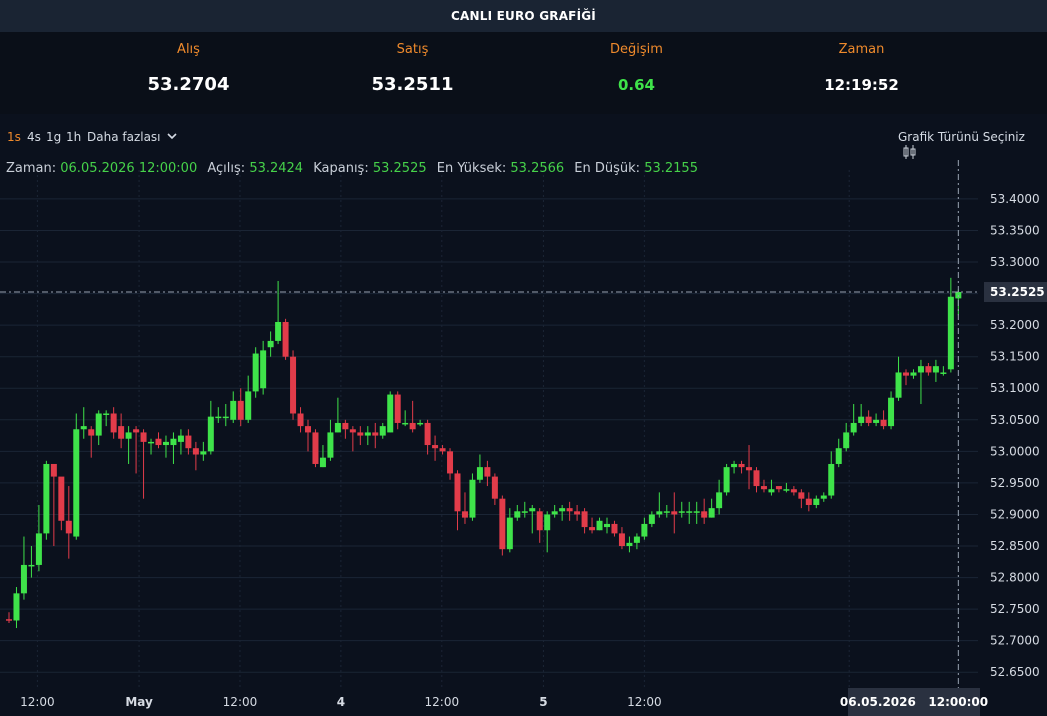  I want to click on timeframe-1s: 1s, so click(14, 137).